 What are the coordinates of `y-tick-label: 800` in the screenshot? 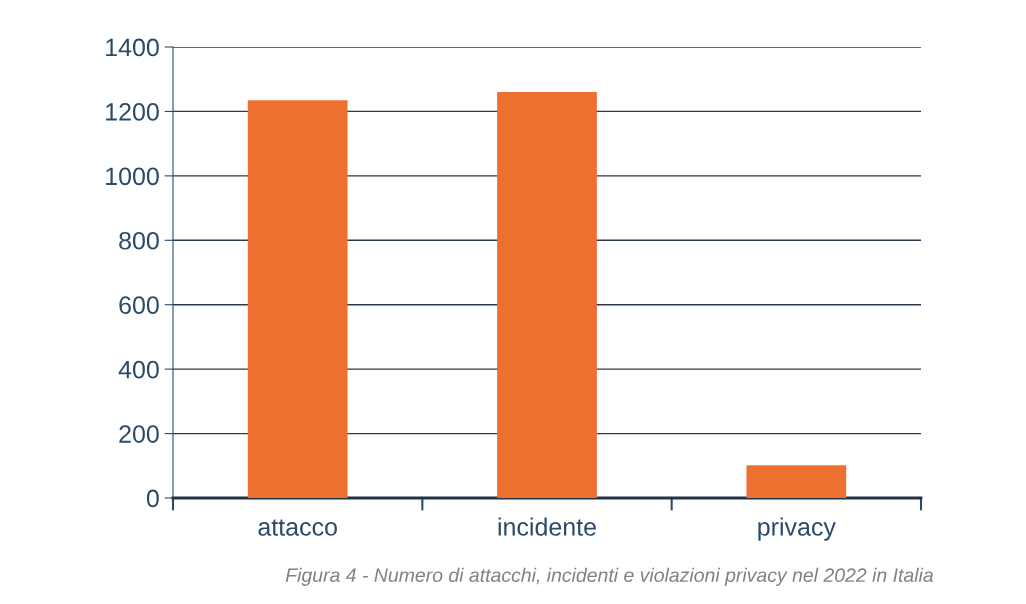 It's located at (139, 240).